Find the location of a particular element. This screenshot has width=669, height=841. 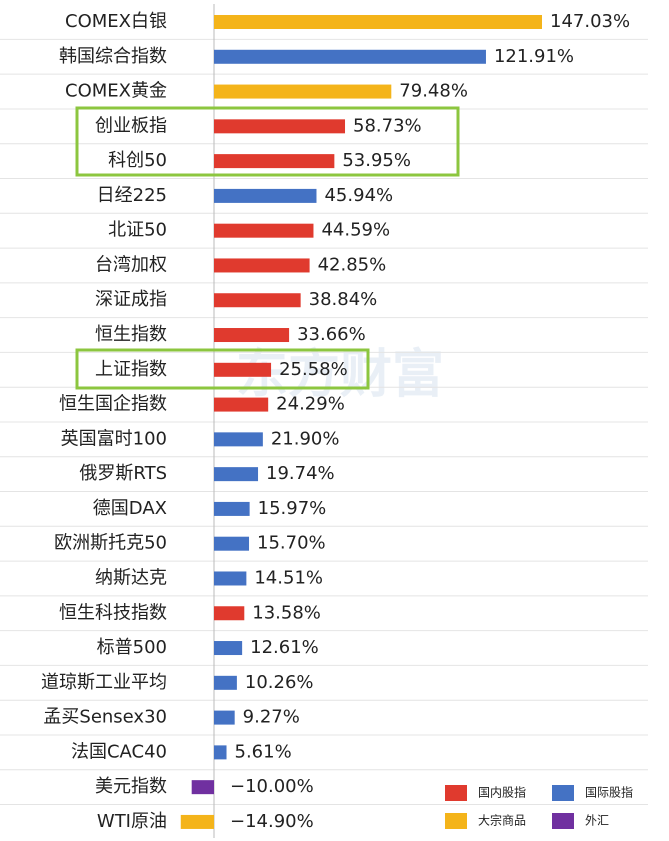

category-label: 北证50 is located at coordinates (137, 230).